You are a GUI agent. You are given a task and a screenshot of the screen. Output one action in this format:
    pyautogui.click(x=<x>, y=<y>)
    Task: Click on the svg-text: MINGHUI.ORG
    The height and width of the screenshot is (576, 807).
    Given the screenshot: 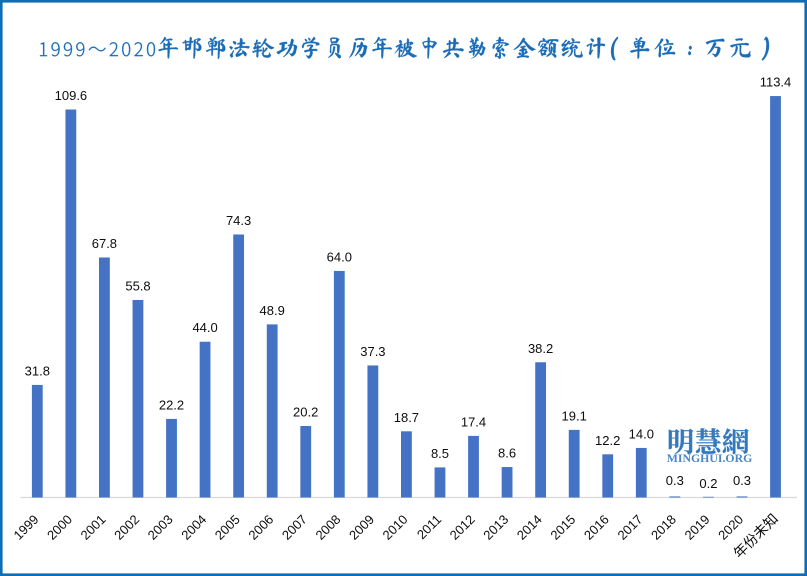 What is the action you would take?
    pyautogui.click(x=710, y=458)
    